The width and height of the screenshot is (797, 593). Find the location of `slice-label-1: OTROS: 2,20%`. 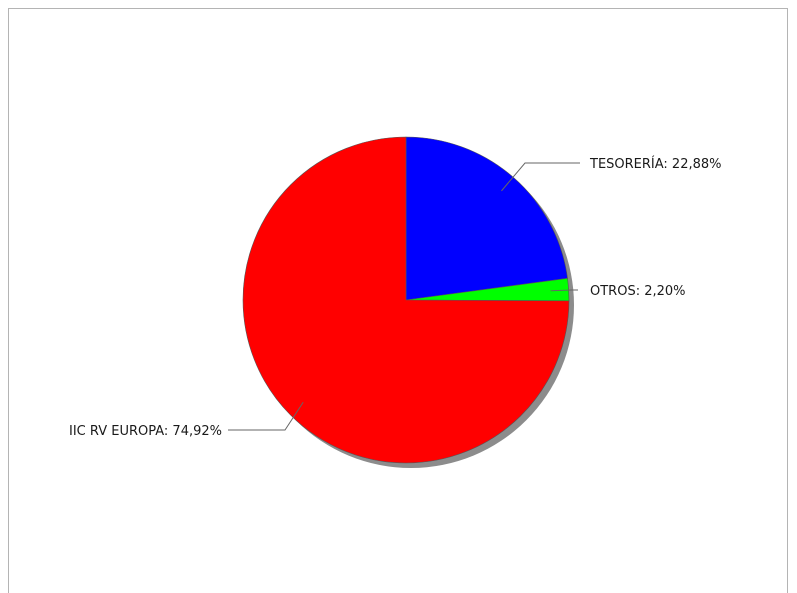

slice-label-1: OTROS: 2,20% is located at coordinates (638, 291).